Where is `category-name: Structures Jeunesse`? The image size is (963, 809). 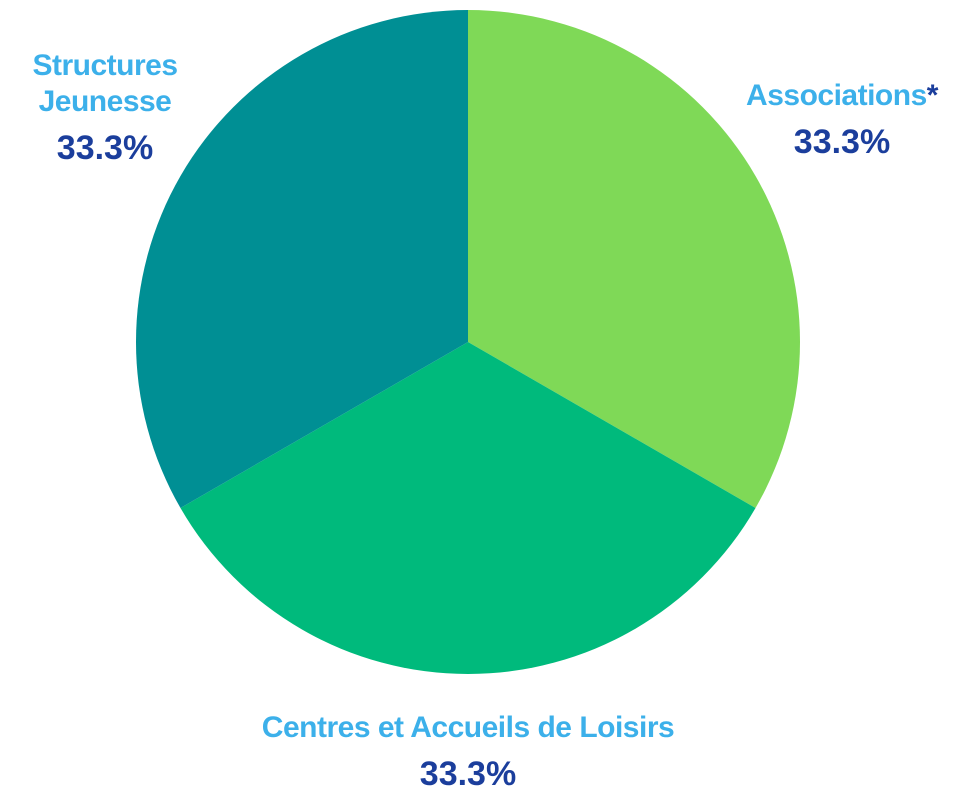
category-name: Structures Jeunesse is located at coordinates (105, 83).